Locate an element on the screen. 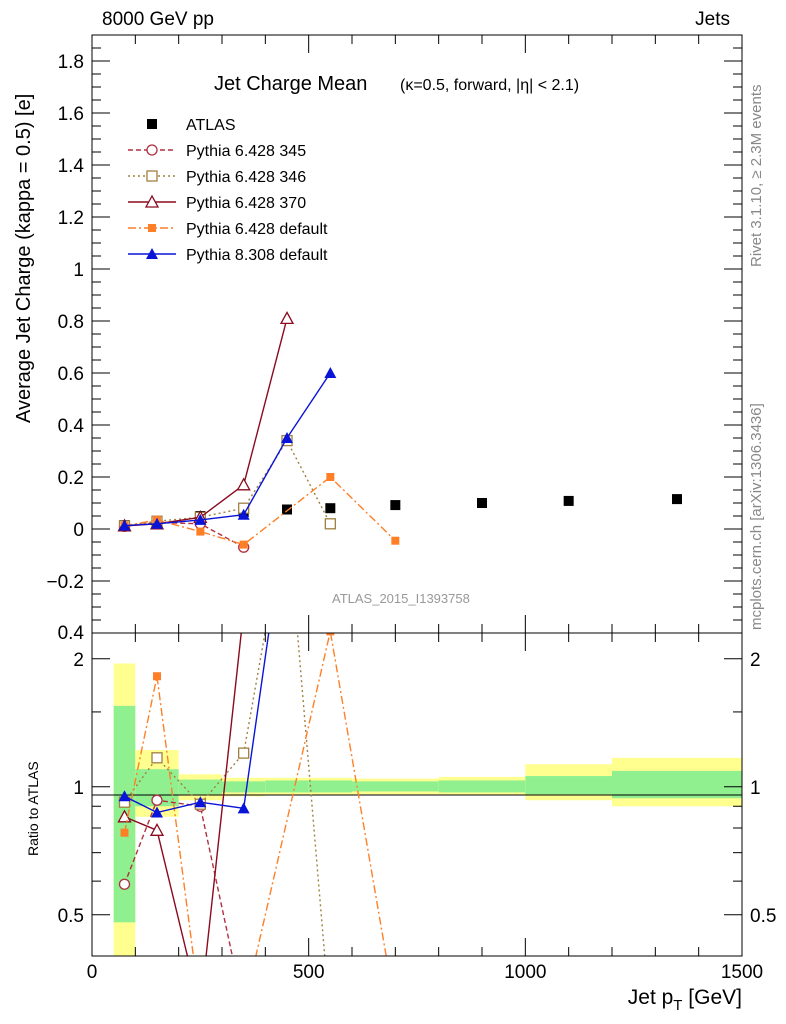  main-y-tick-label: 1.2 is located at coordinates (71, 218).